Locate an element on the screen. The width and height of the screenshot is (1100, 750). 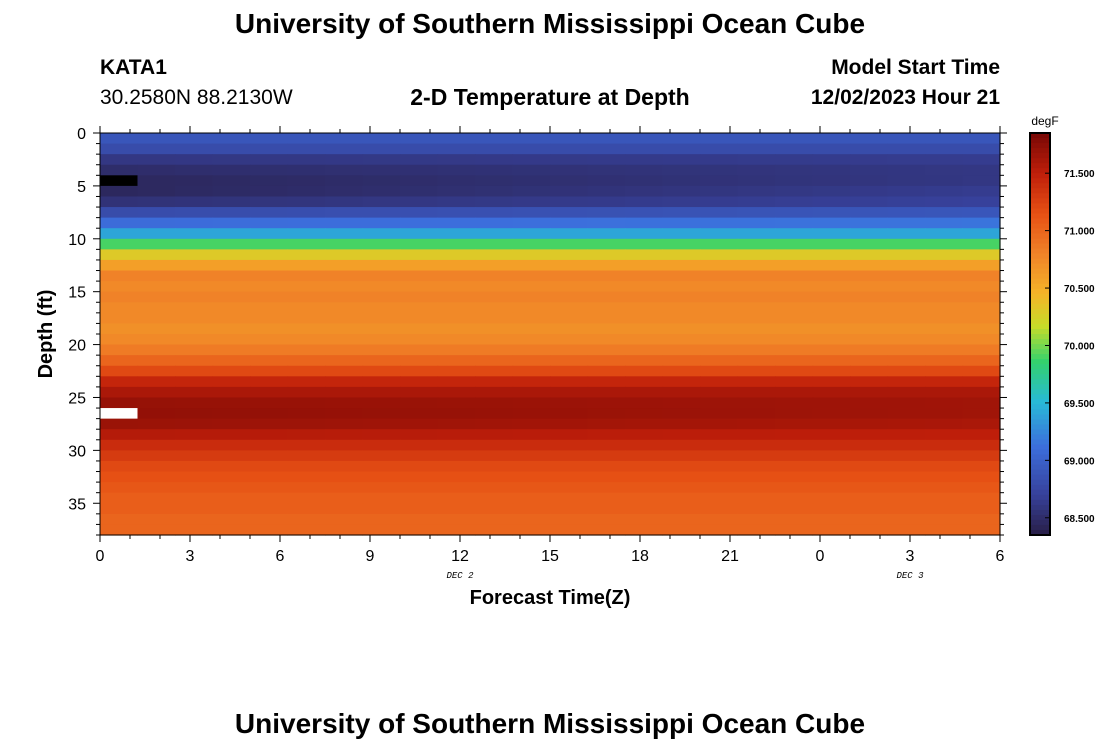
x-tick-label: 3 is located at coordinates (190, 556).